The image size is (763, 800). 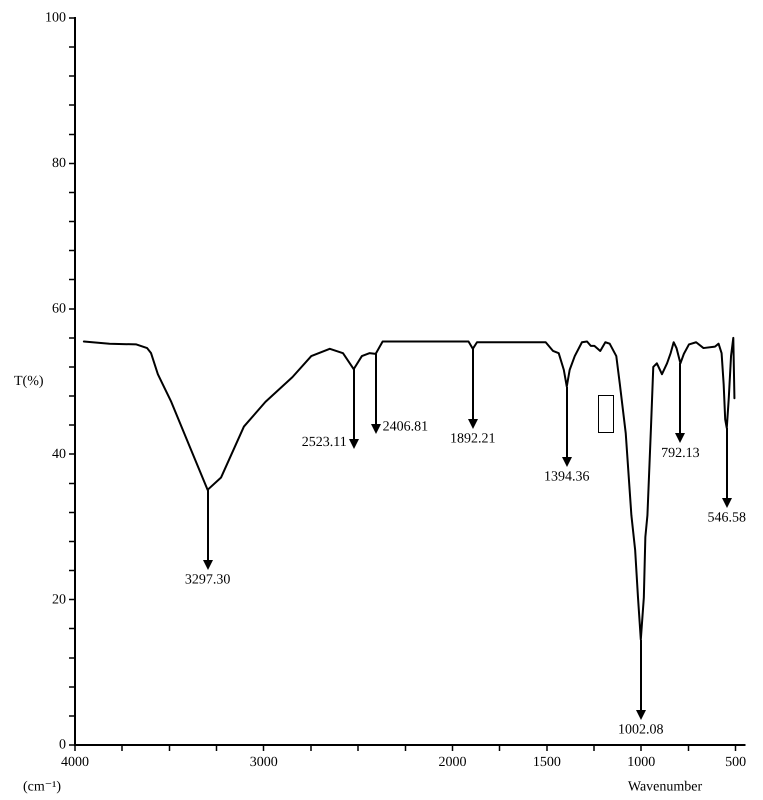 What do you see at coordinates (735, 762) in the screenshot?
I see `x-tick-label: 500` at bounding box center [735, 762].